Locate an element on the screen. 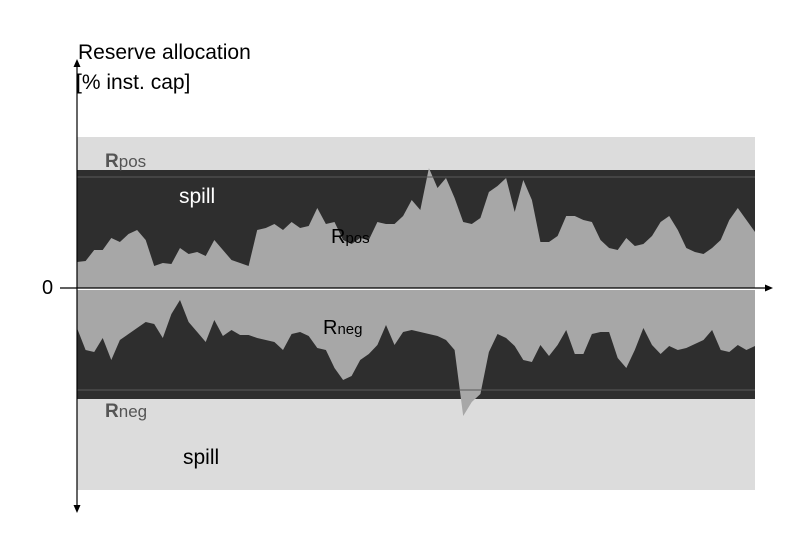  y-axis-label-line2: [% inst. cap] is located at coordinates (133, 82).